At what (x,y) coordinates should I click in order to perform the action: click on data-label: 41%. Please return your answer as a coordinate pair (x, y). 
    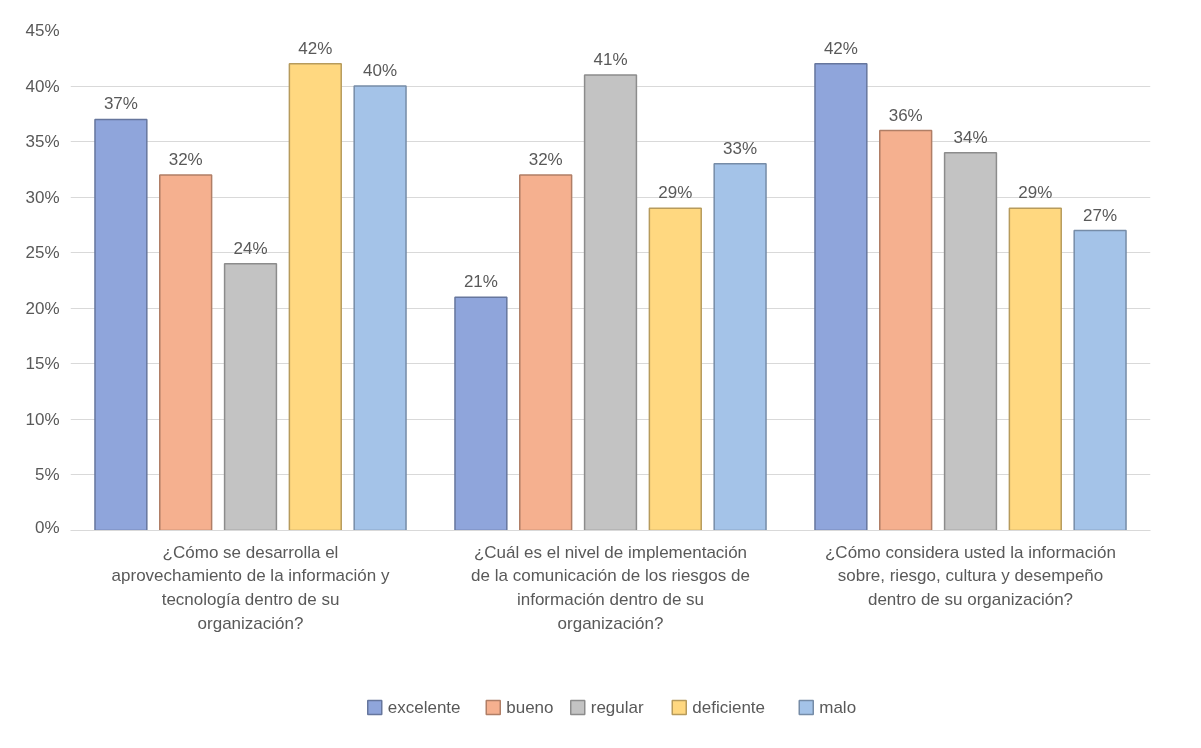
    Looking at the image, I should click on (610, 59).